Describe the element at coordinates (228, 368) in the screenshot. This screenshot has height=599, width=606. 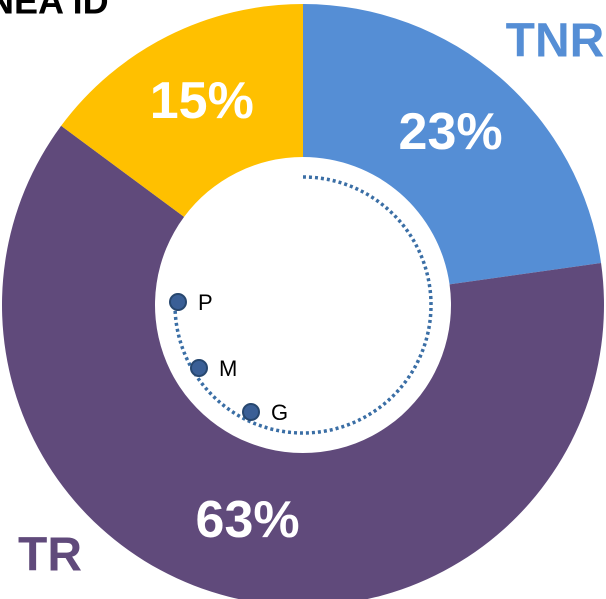
I see `annotation: M` at that location.